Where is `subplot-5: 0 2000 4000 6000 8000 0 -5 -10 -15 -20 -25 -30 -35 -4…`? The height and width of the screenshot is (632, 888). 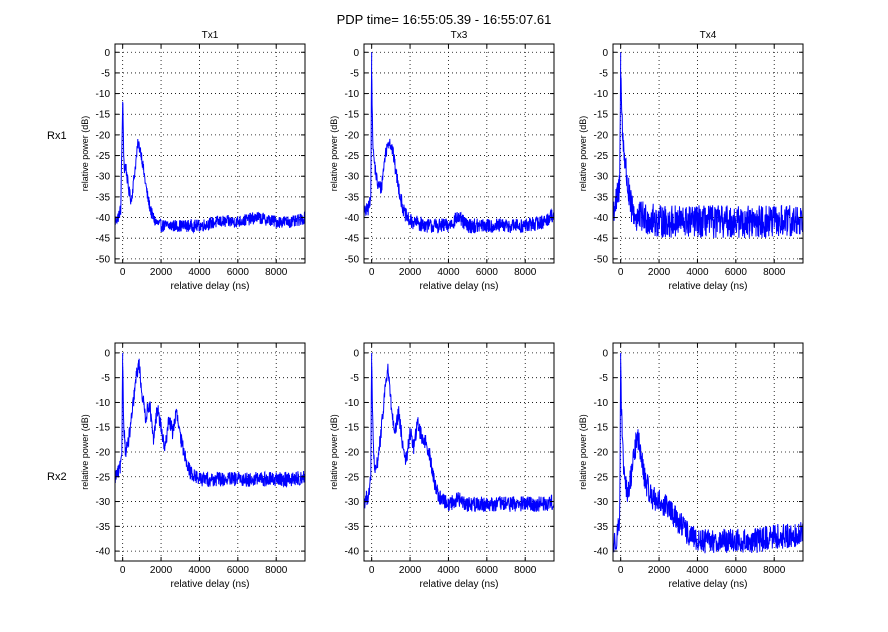 subplot-5: 0 2000 4000 6000 8000 0 -5 -10 -15 -20 -25 -30 -35 -4… is located at coordinates (442, 466).